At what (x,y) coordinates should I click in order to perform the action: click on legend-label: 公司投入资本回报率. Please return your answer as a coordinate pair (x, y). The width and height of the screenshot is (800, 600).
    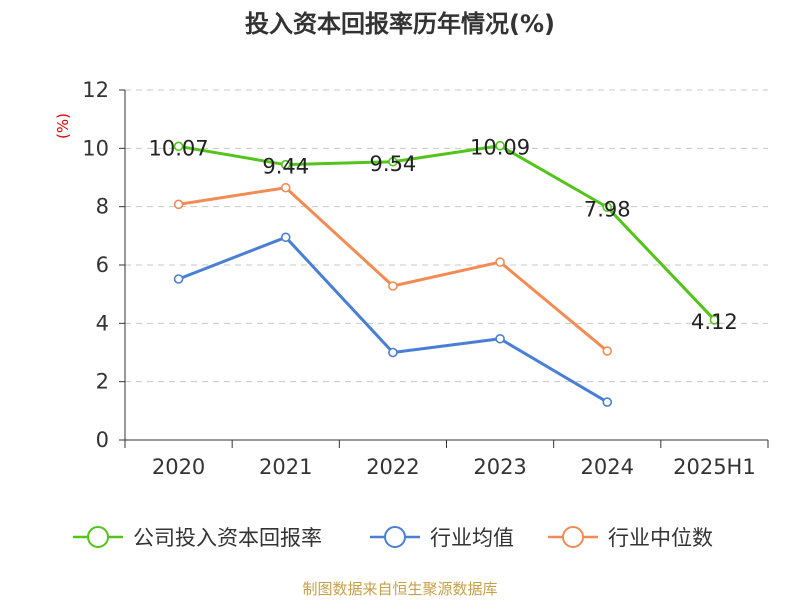
    Looking at the image, I should click on (227, 538).